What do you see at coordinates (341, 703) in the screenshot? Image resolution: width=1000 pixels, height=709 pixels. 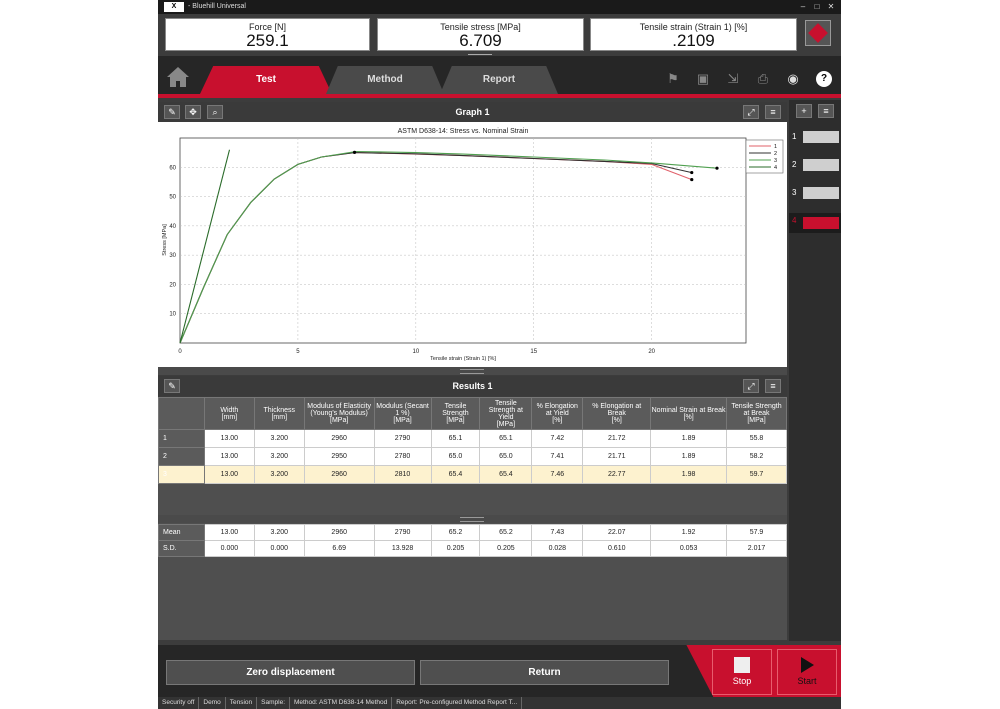 I see `status-method: Method: ASTM D638-14 Method` at bounding box center [341, 703].